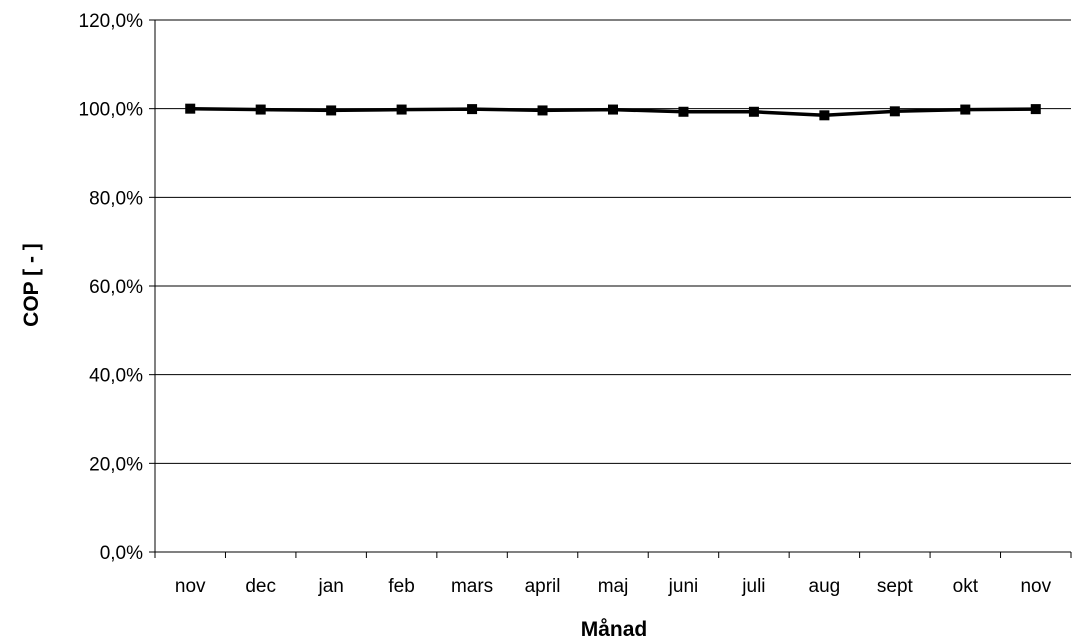 The width and height of the screenshot is (1082, 644). What do you see at coordinates (613, 586) in the screenshot?
I see `x-tick-label: maj` at bounding box center [613, 586].